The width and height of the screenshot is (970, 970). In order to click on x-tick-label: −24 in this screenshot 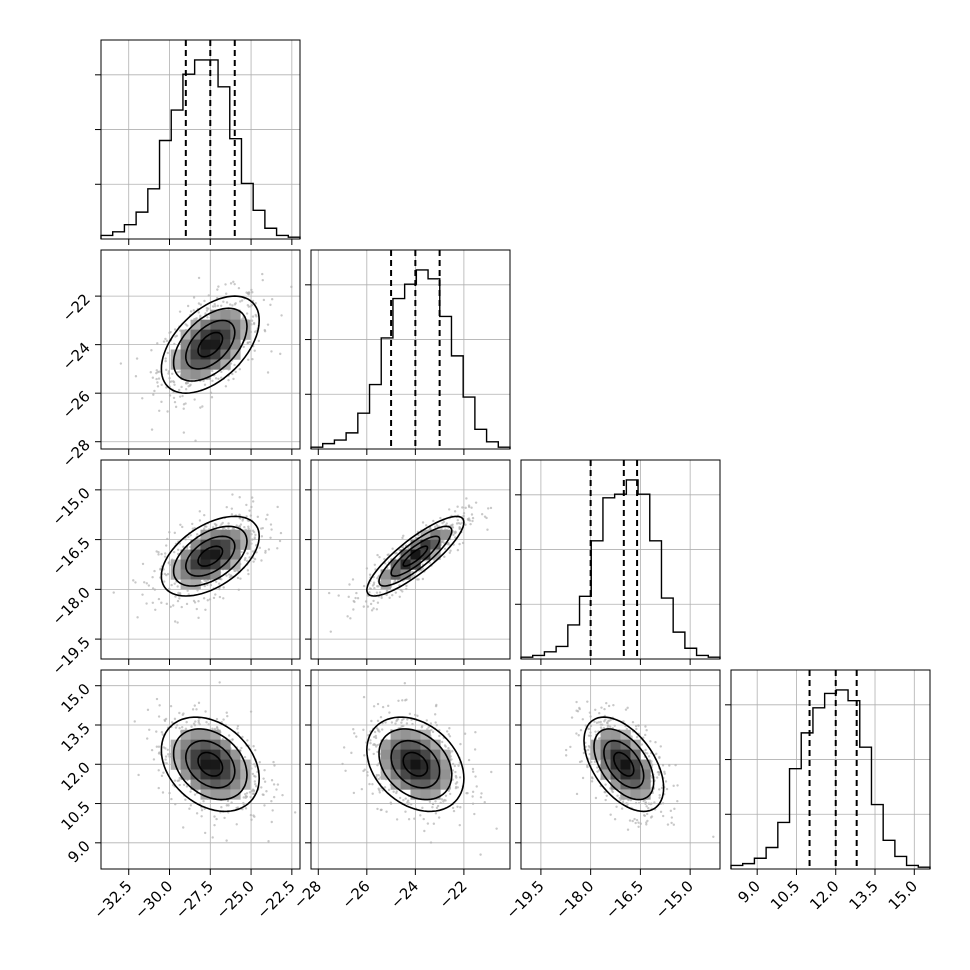, I will do `click(404, 894)`.